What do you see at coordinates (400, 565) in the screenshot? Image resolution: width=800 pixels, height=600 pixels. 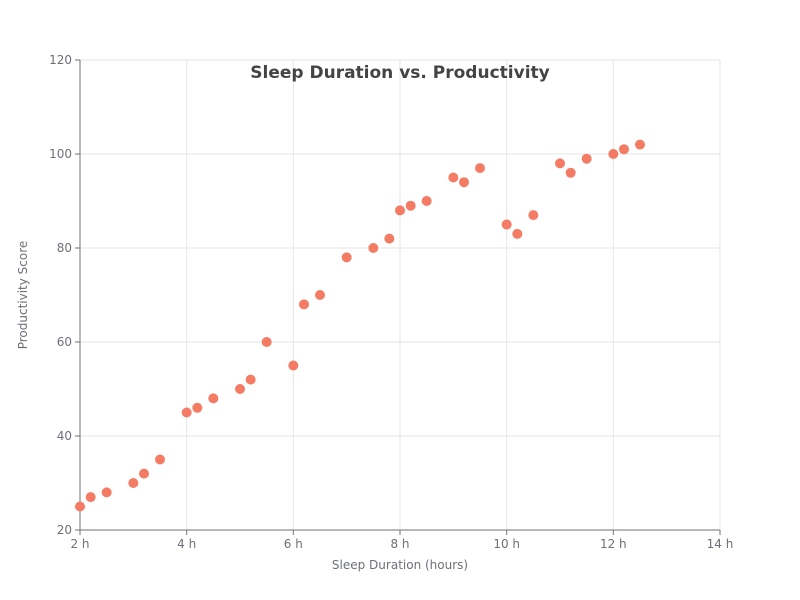 I see `x-axis-label: Sleep Duration (hours)` at bounding box center [400, 565].